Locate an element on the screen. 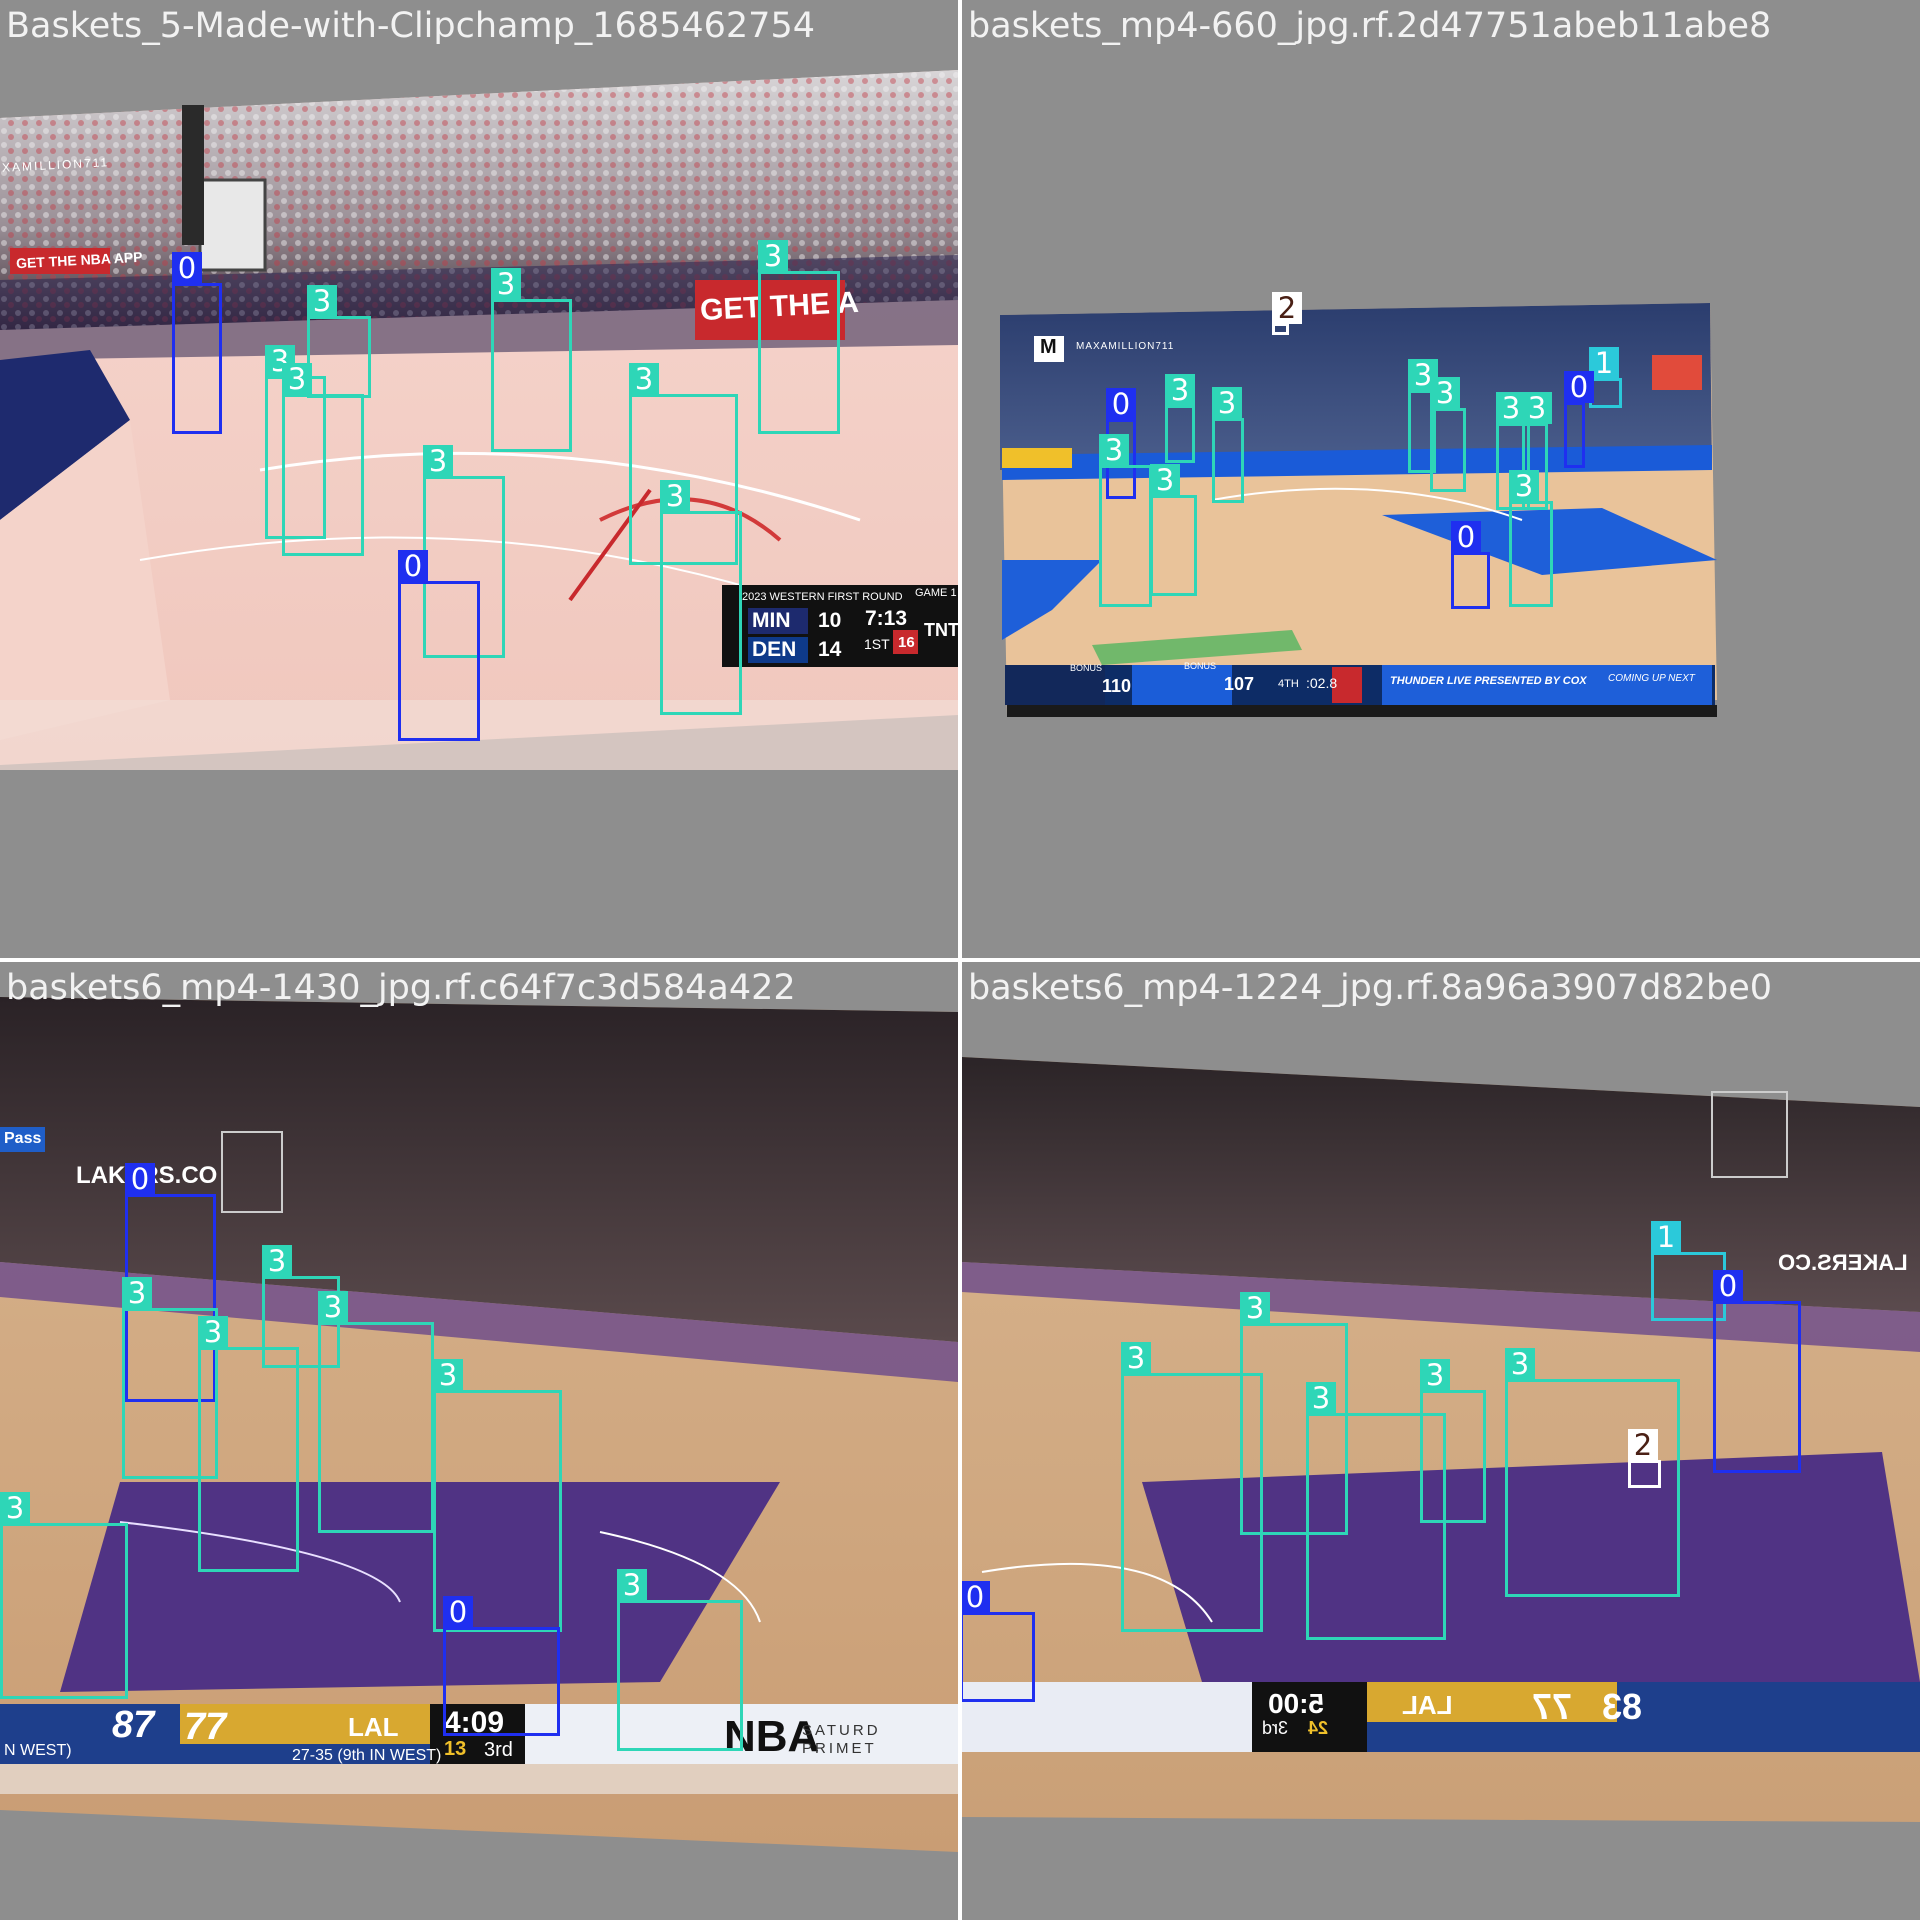 This screenshot has width=1920, height=1920. shot-clock: 13 is located at coordinates (455, 1749).